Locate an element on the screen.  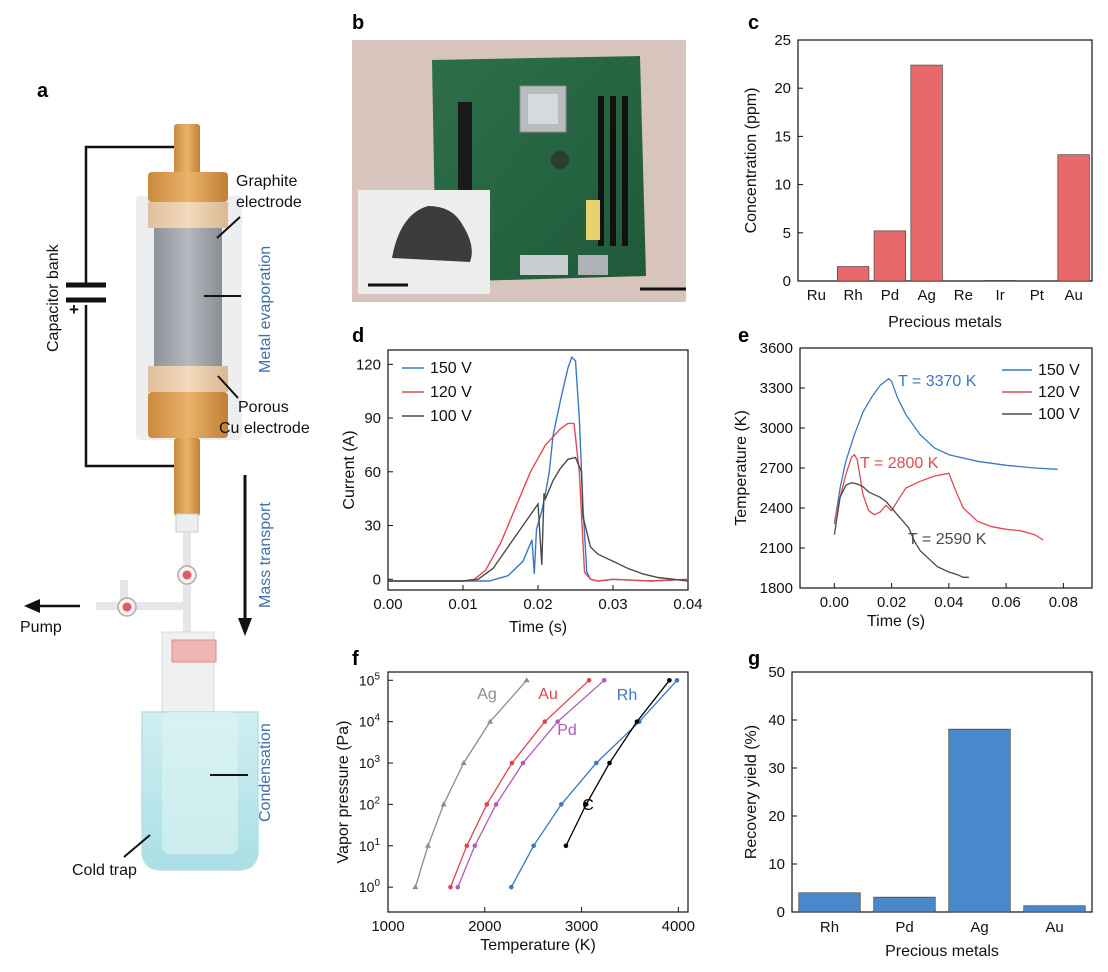
series-line-120v is located at coordinates (538, 502).